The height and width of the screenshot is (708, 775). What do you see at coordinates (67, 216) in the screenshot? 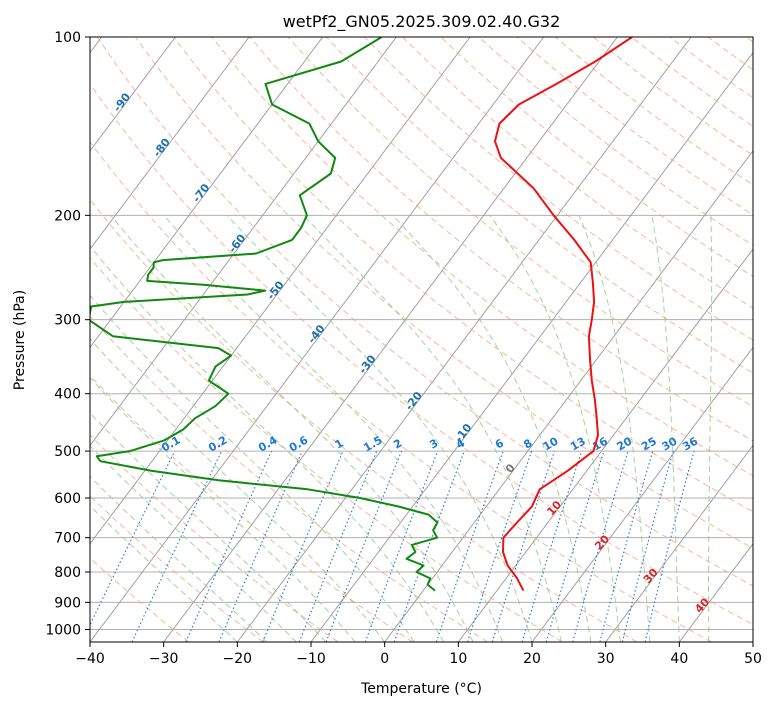
I see `y-tick-label: 200` at bounding box center [67, 216].